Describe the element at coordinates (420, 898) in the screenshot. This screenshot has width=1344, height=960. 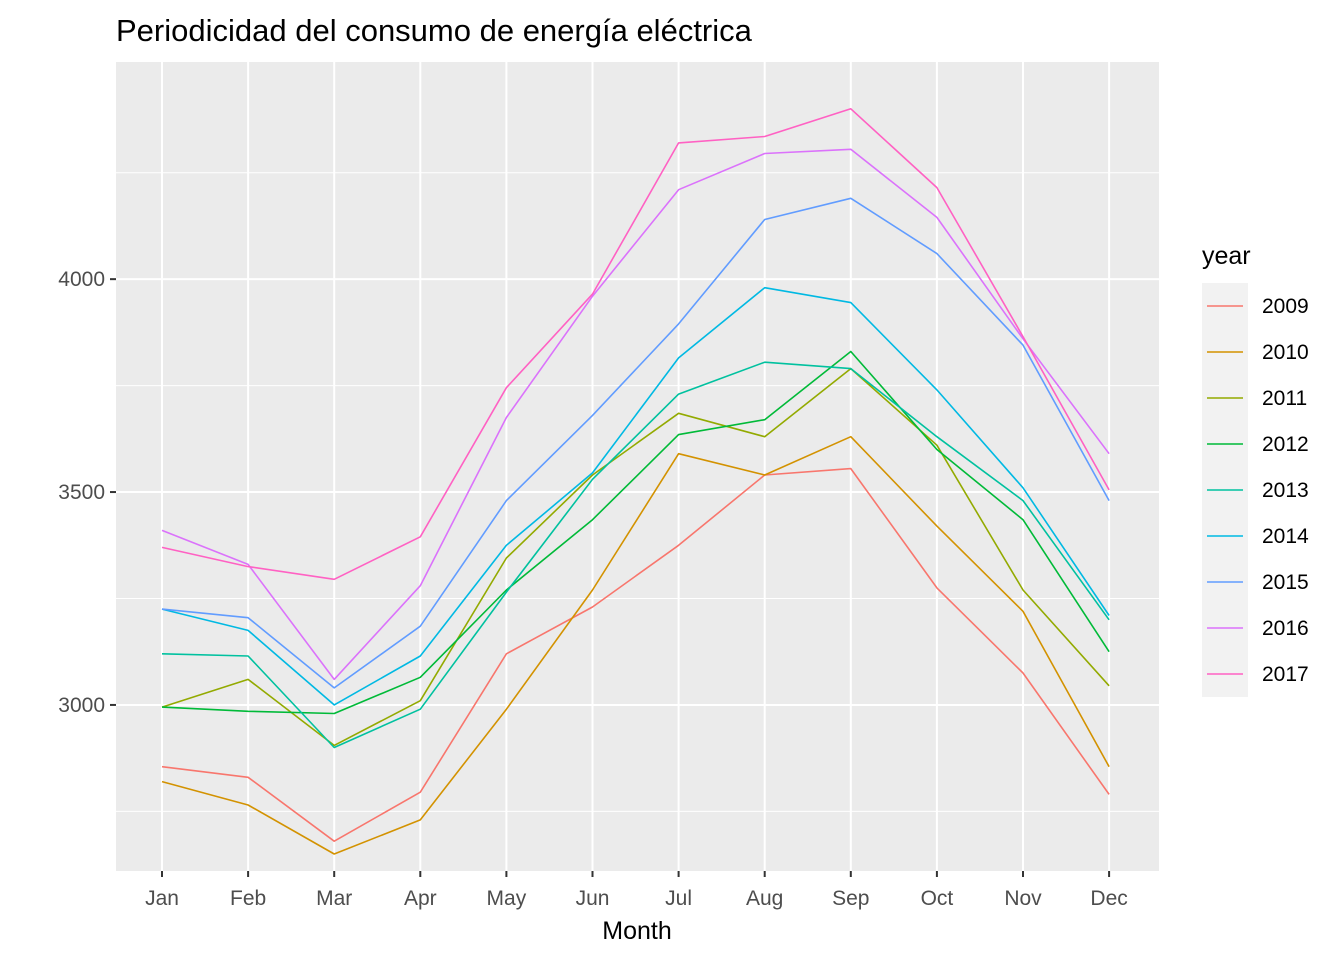
I see `x-tick-label: Apr` at that location.